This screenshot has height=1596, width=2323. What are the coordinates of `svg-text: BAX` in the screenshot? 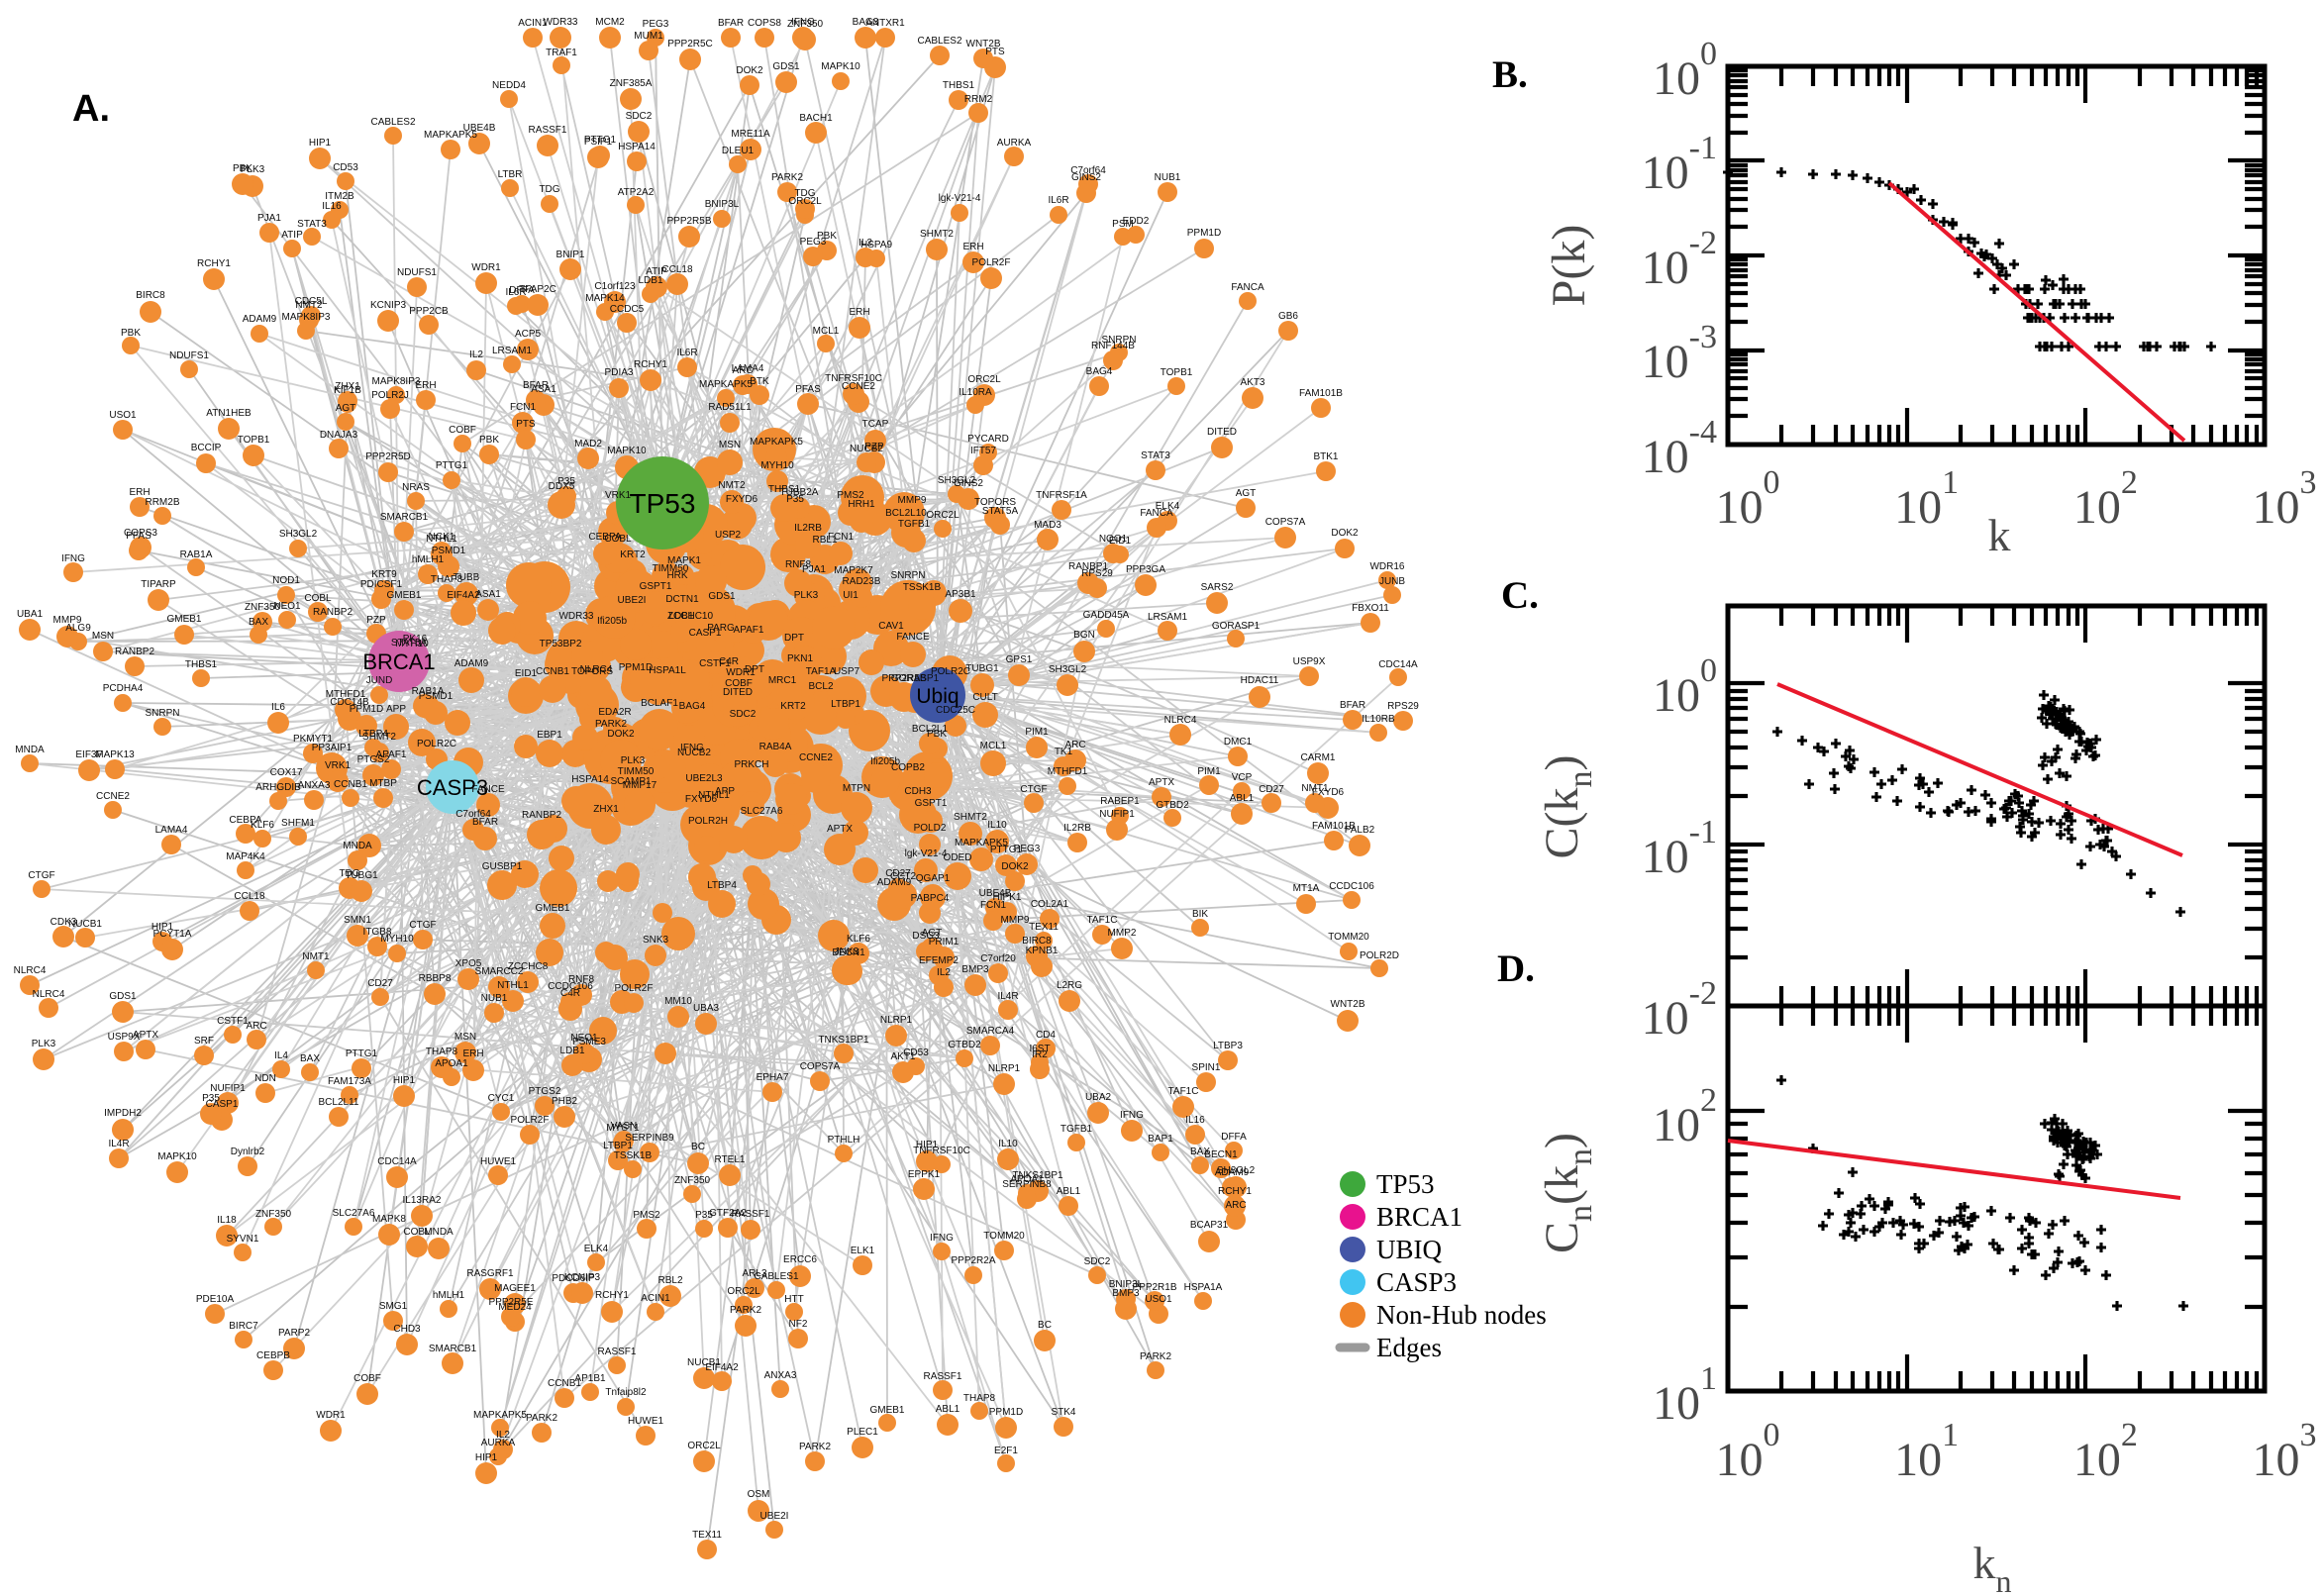 It's located at (258, 622).